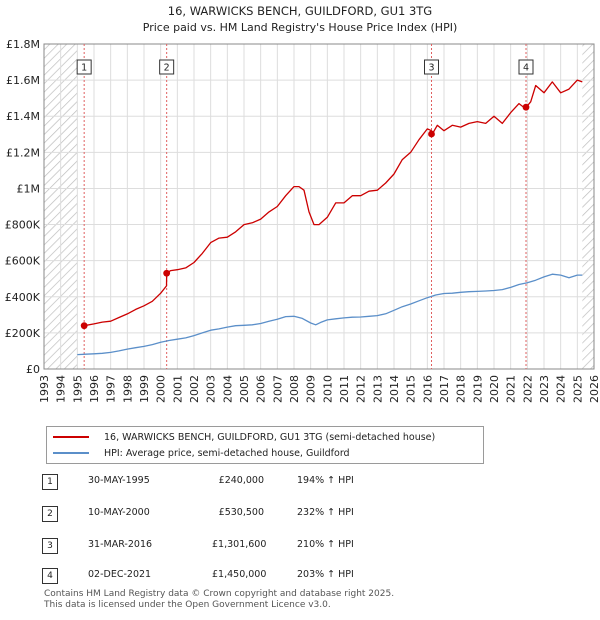  I want to click on hatched-region-after-data, so click(588, 206).